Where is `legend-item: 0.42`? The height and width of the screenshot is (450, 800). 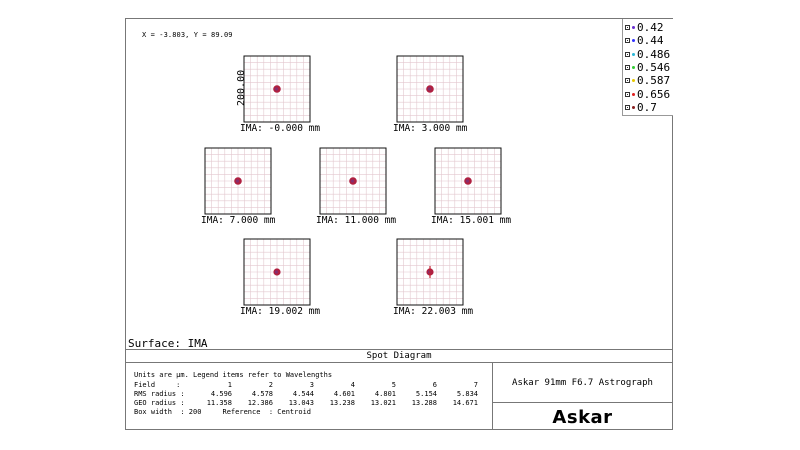
legend-item: 0.42 is located at coordinates (644, 27).